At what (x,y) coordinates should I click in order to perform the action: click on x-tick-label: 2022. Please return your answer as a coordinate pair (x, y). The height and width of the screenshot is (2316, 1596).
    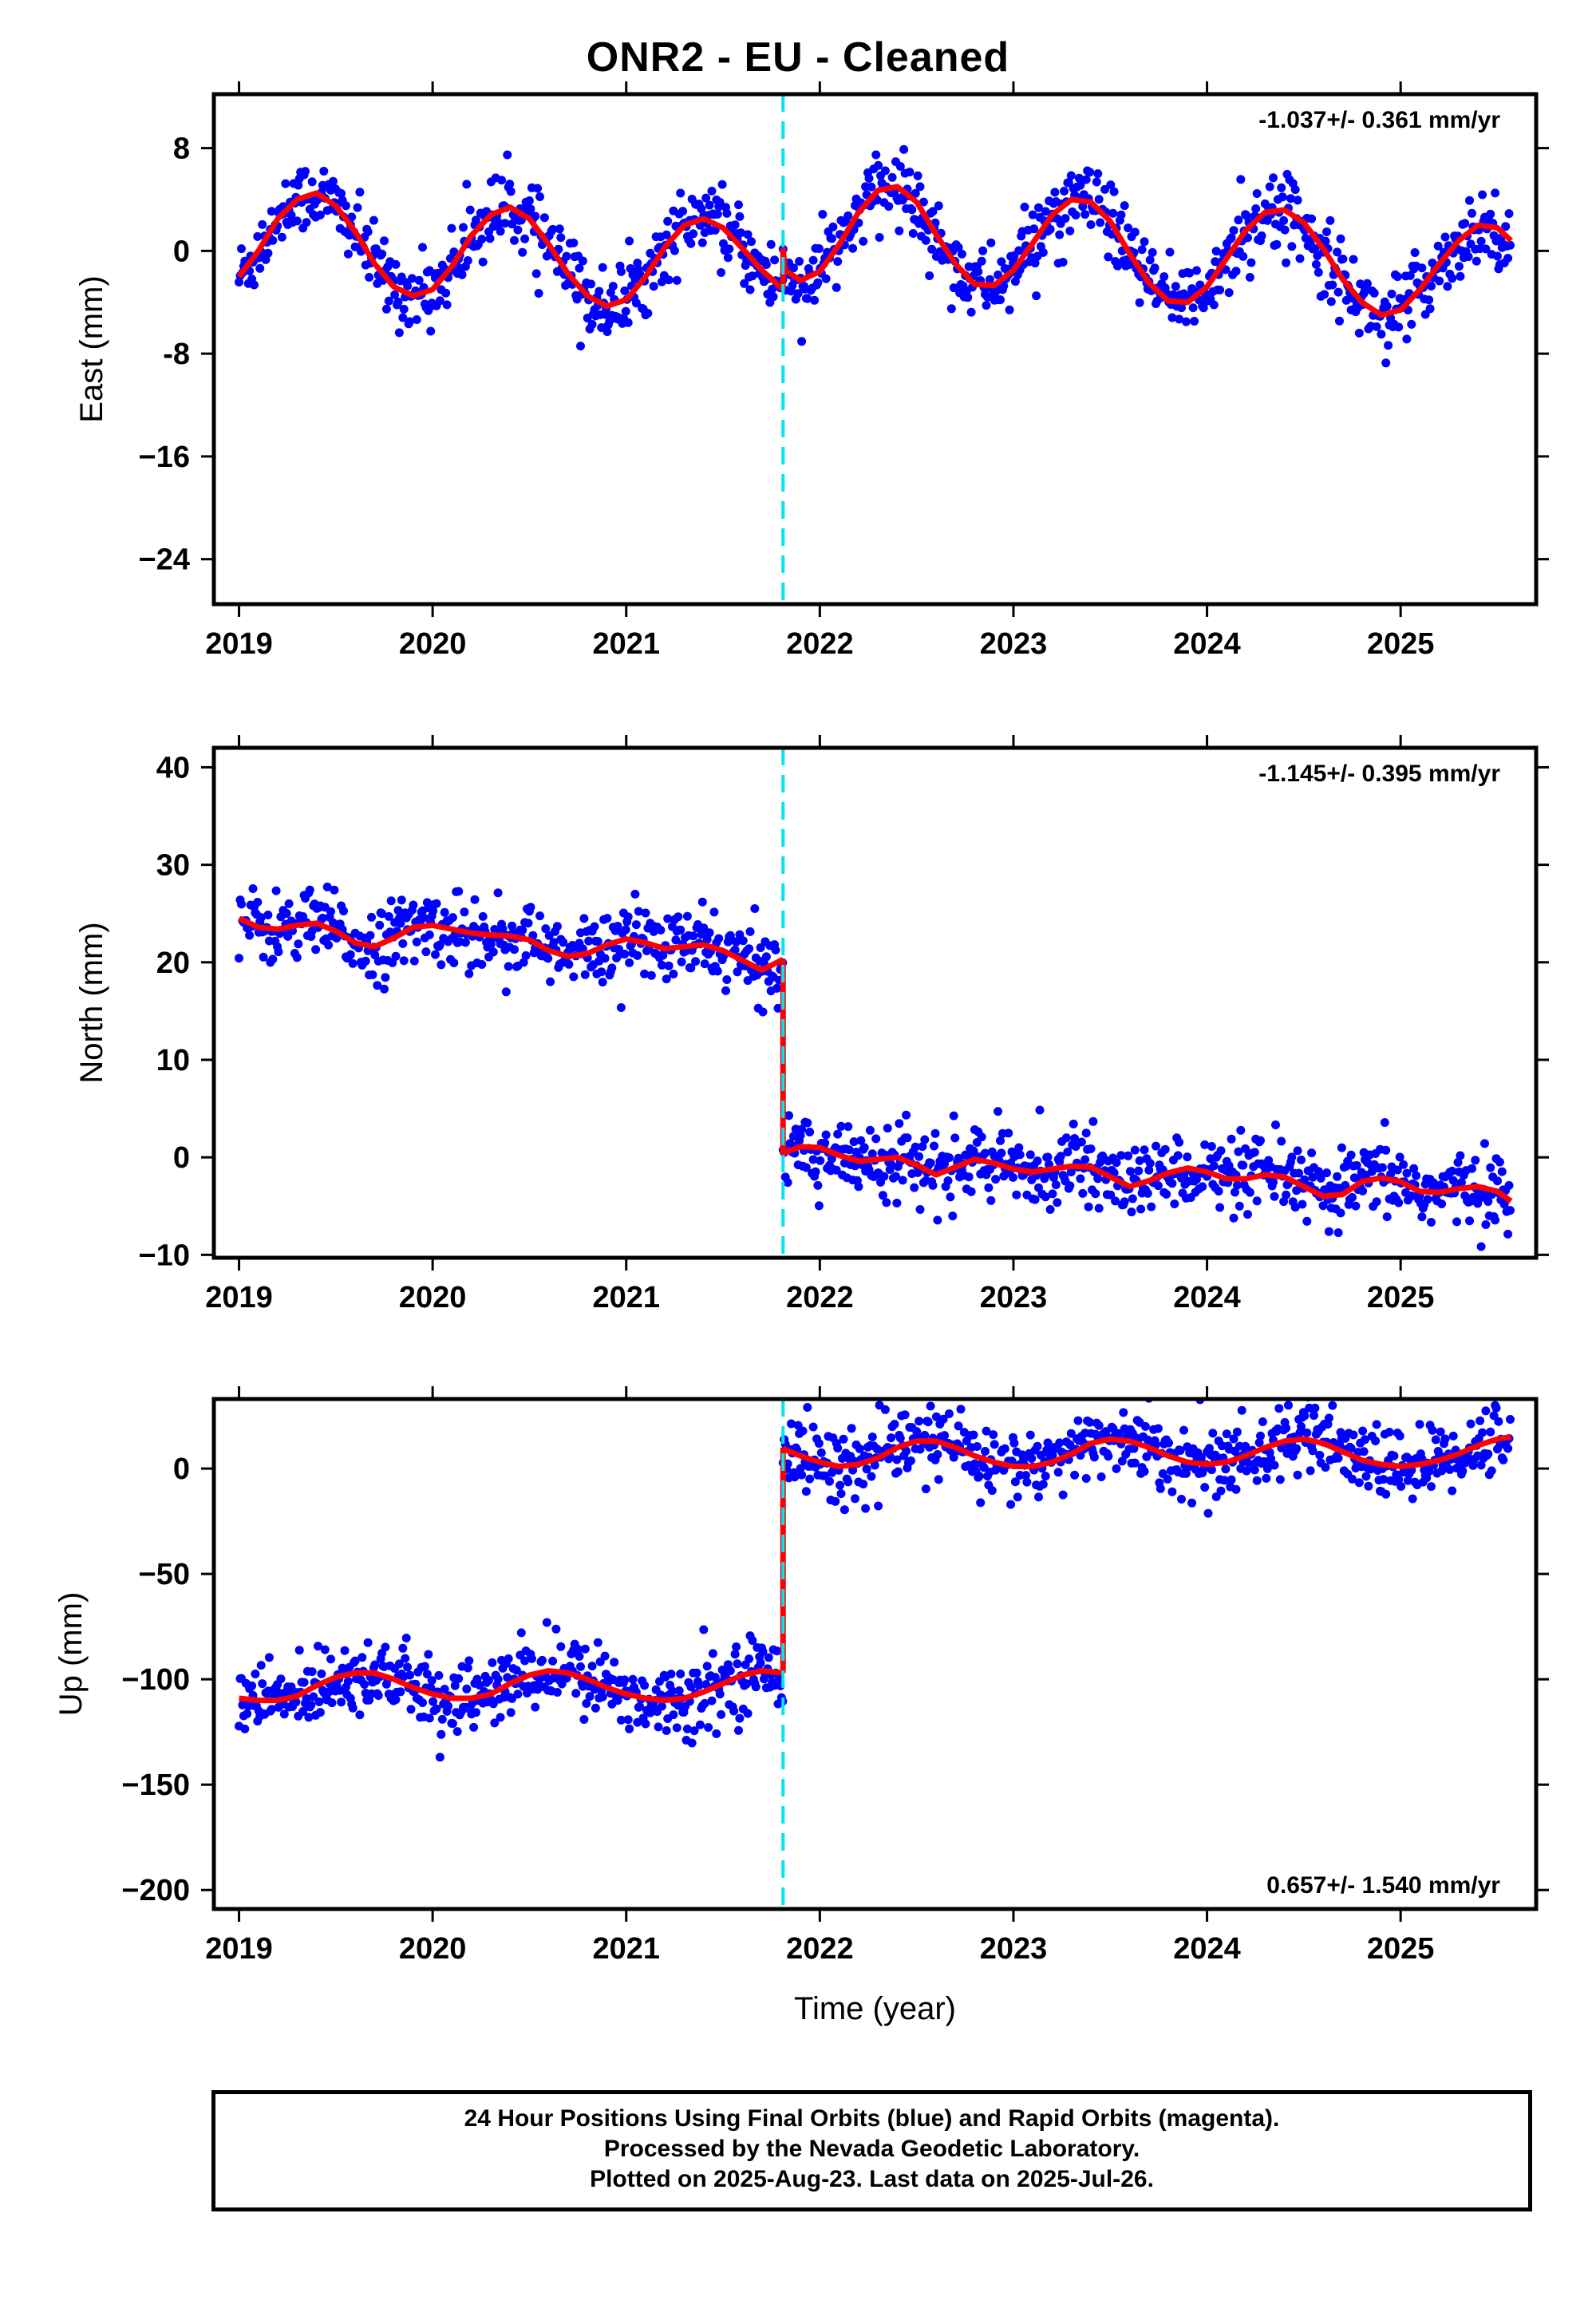
    Looking at the image, I should click on (820, 1297).